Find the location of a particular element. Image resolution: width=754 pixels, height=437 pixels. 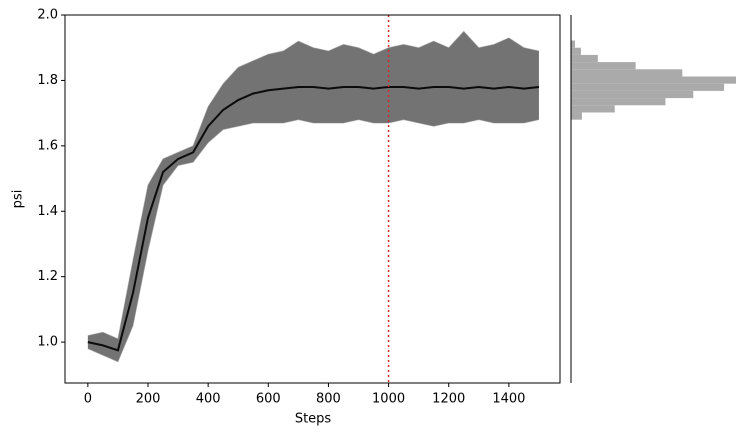

x-tick-label: 400 is located at coordinates (208, 399).